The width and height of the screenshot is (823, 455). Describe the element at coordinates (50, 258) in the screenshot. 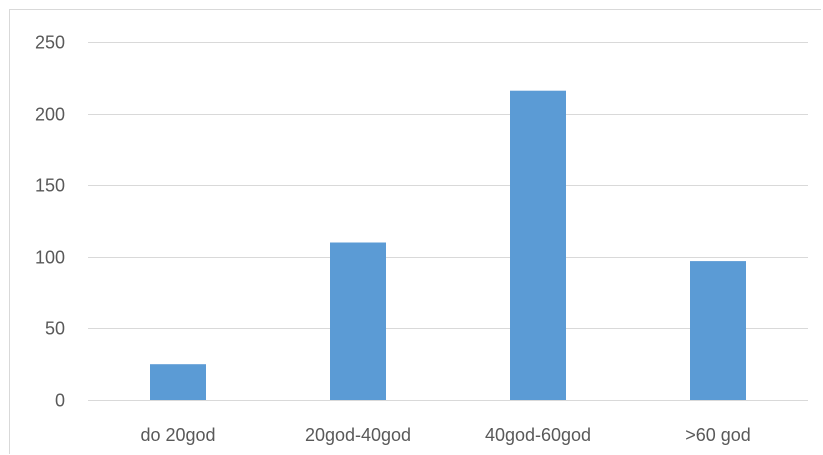

I see `y-tick-label: 100` at that location.